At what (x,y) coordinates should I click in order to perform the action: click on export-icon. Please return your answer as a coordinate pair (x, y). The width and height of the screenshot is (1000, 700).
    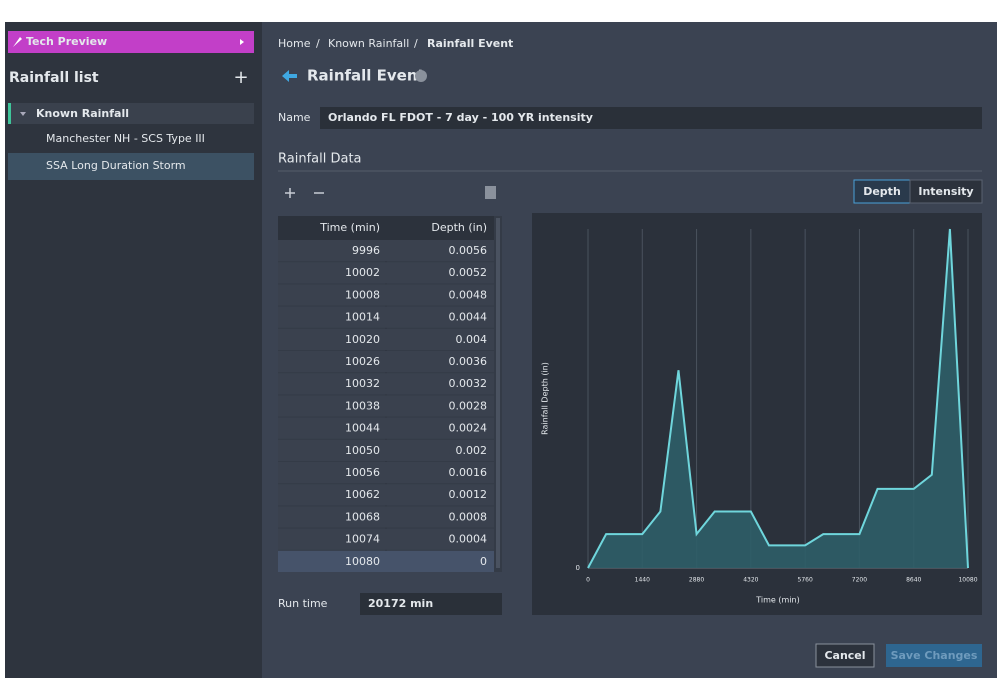
    Looking at the image, I should click on (490, 192).